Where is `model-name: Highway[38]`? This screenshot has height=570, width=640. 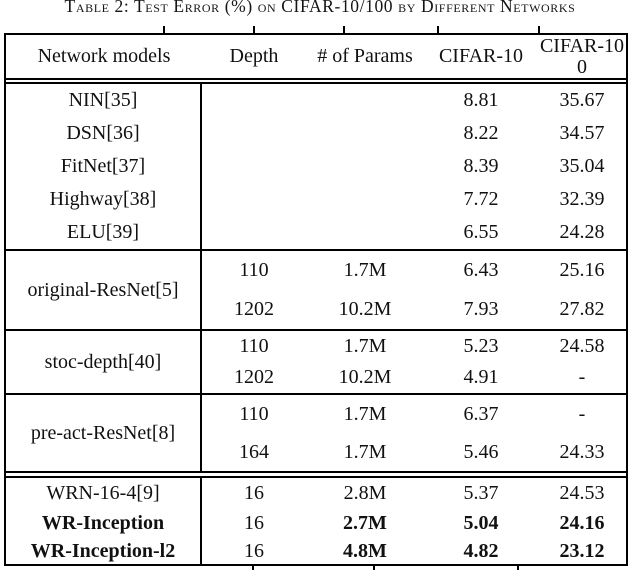 model-name: Highway[38] is located at coordinates (104, 199).